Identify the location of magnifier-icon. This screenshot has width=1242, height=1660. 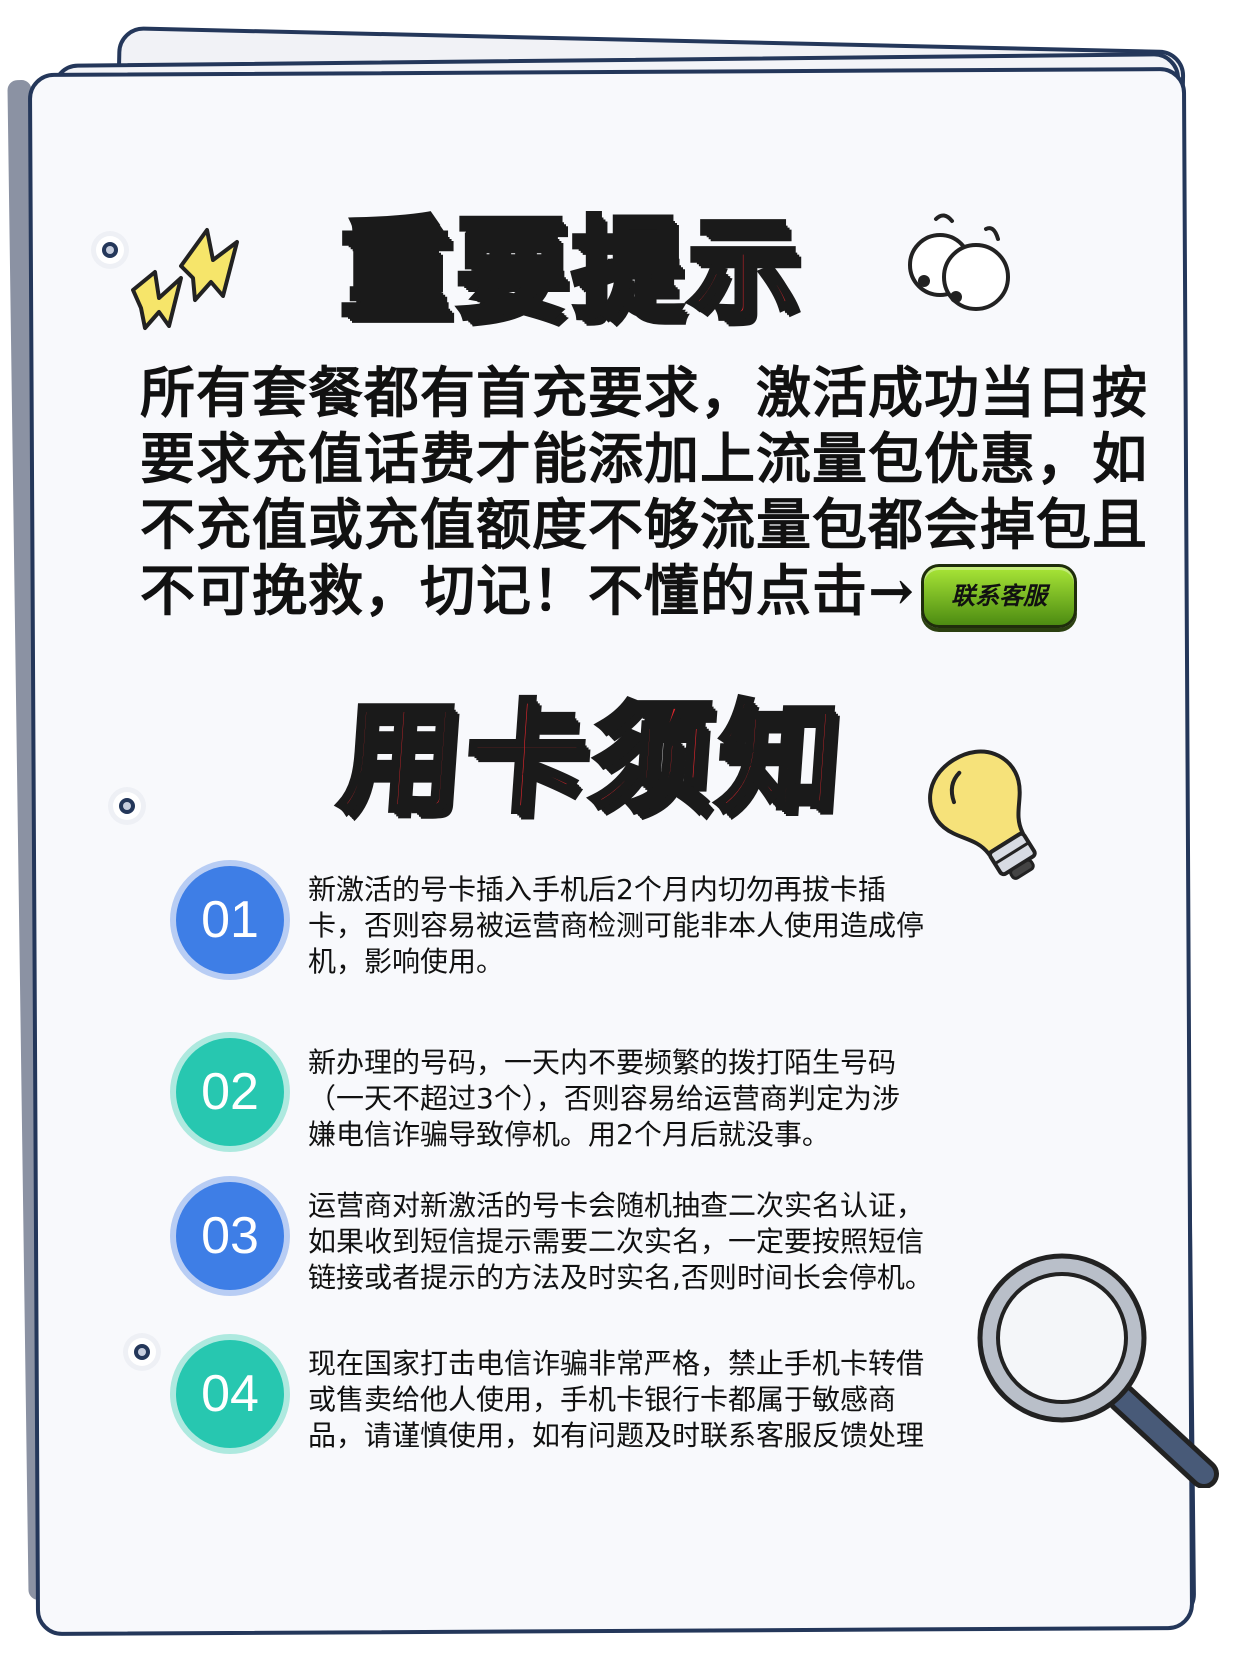
(1098, 1370).